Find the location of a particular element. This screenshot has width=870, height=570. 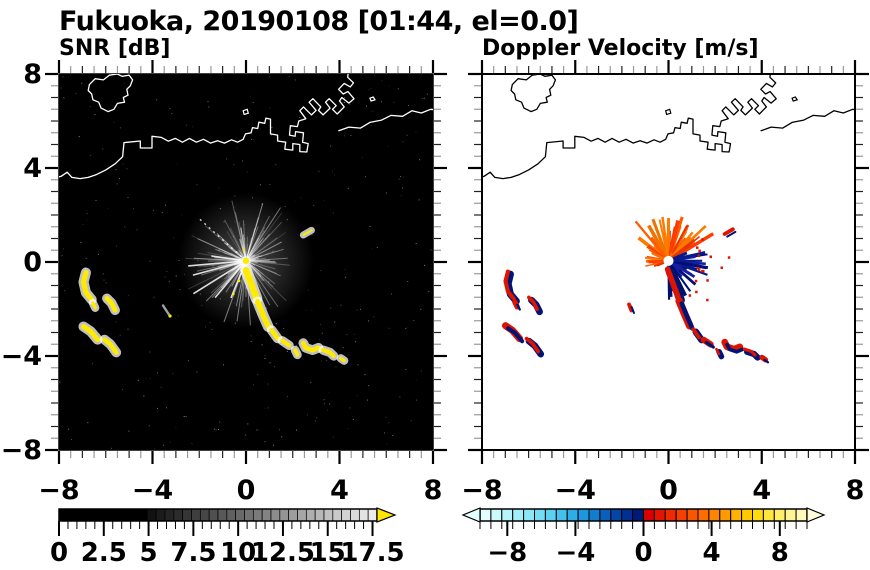

overflow-arrow is located at coordinates (386, 515).